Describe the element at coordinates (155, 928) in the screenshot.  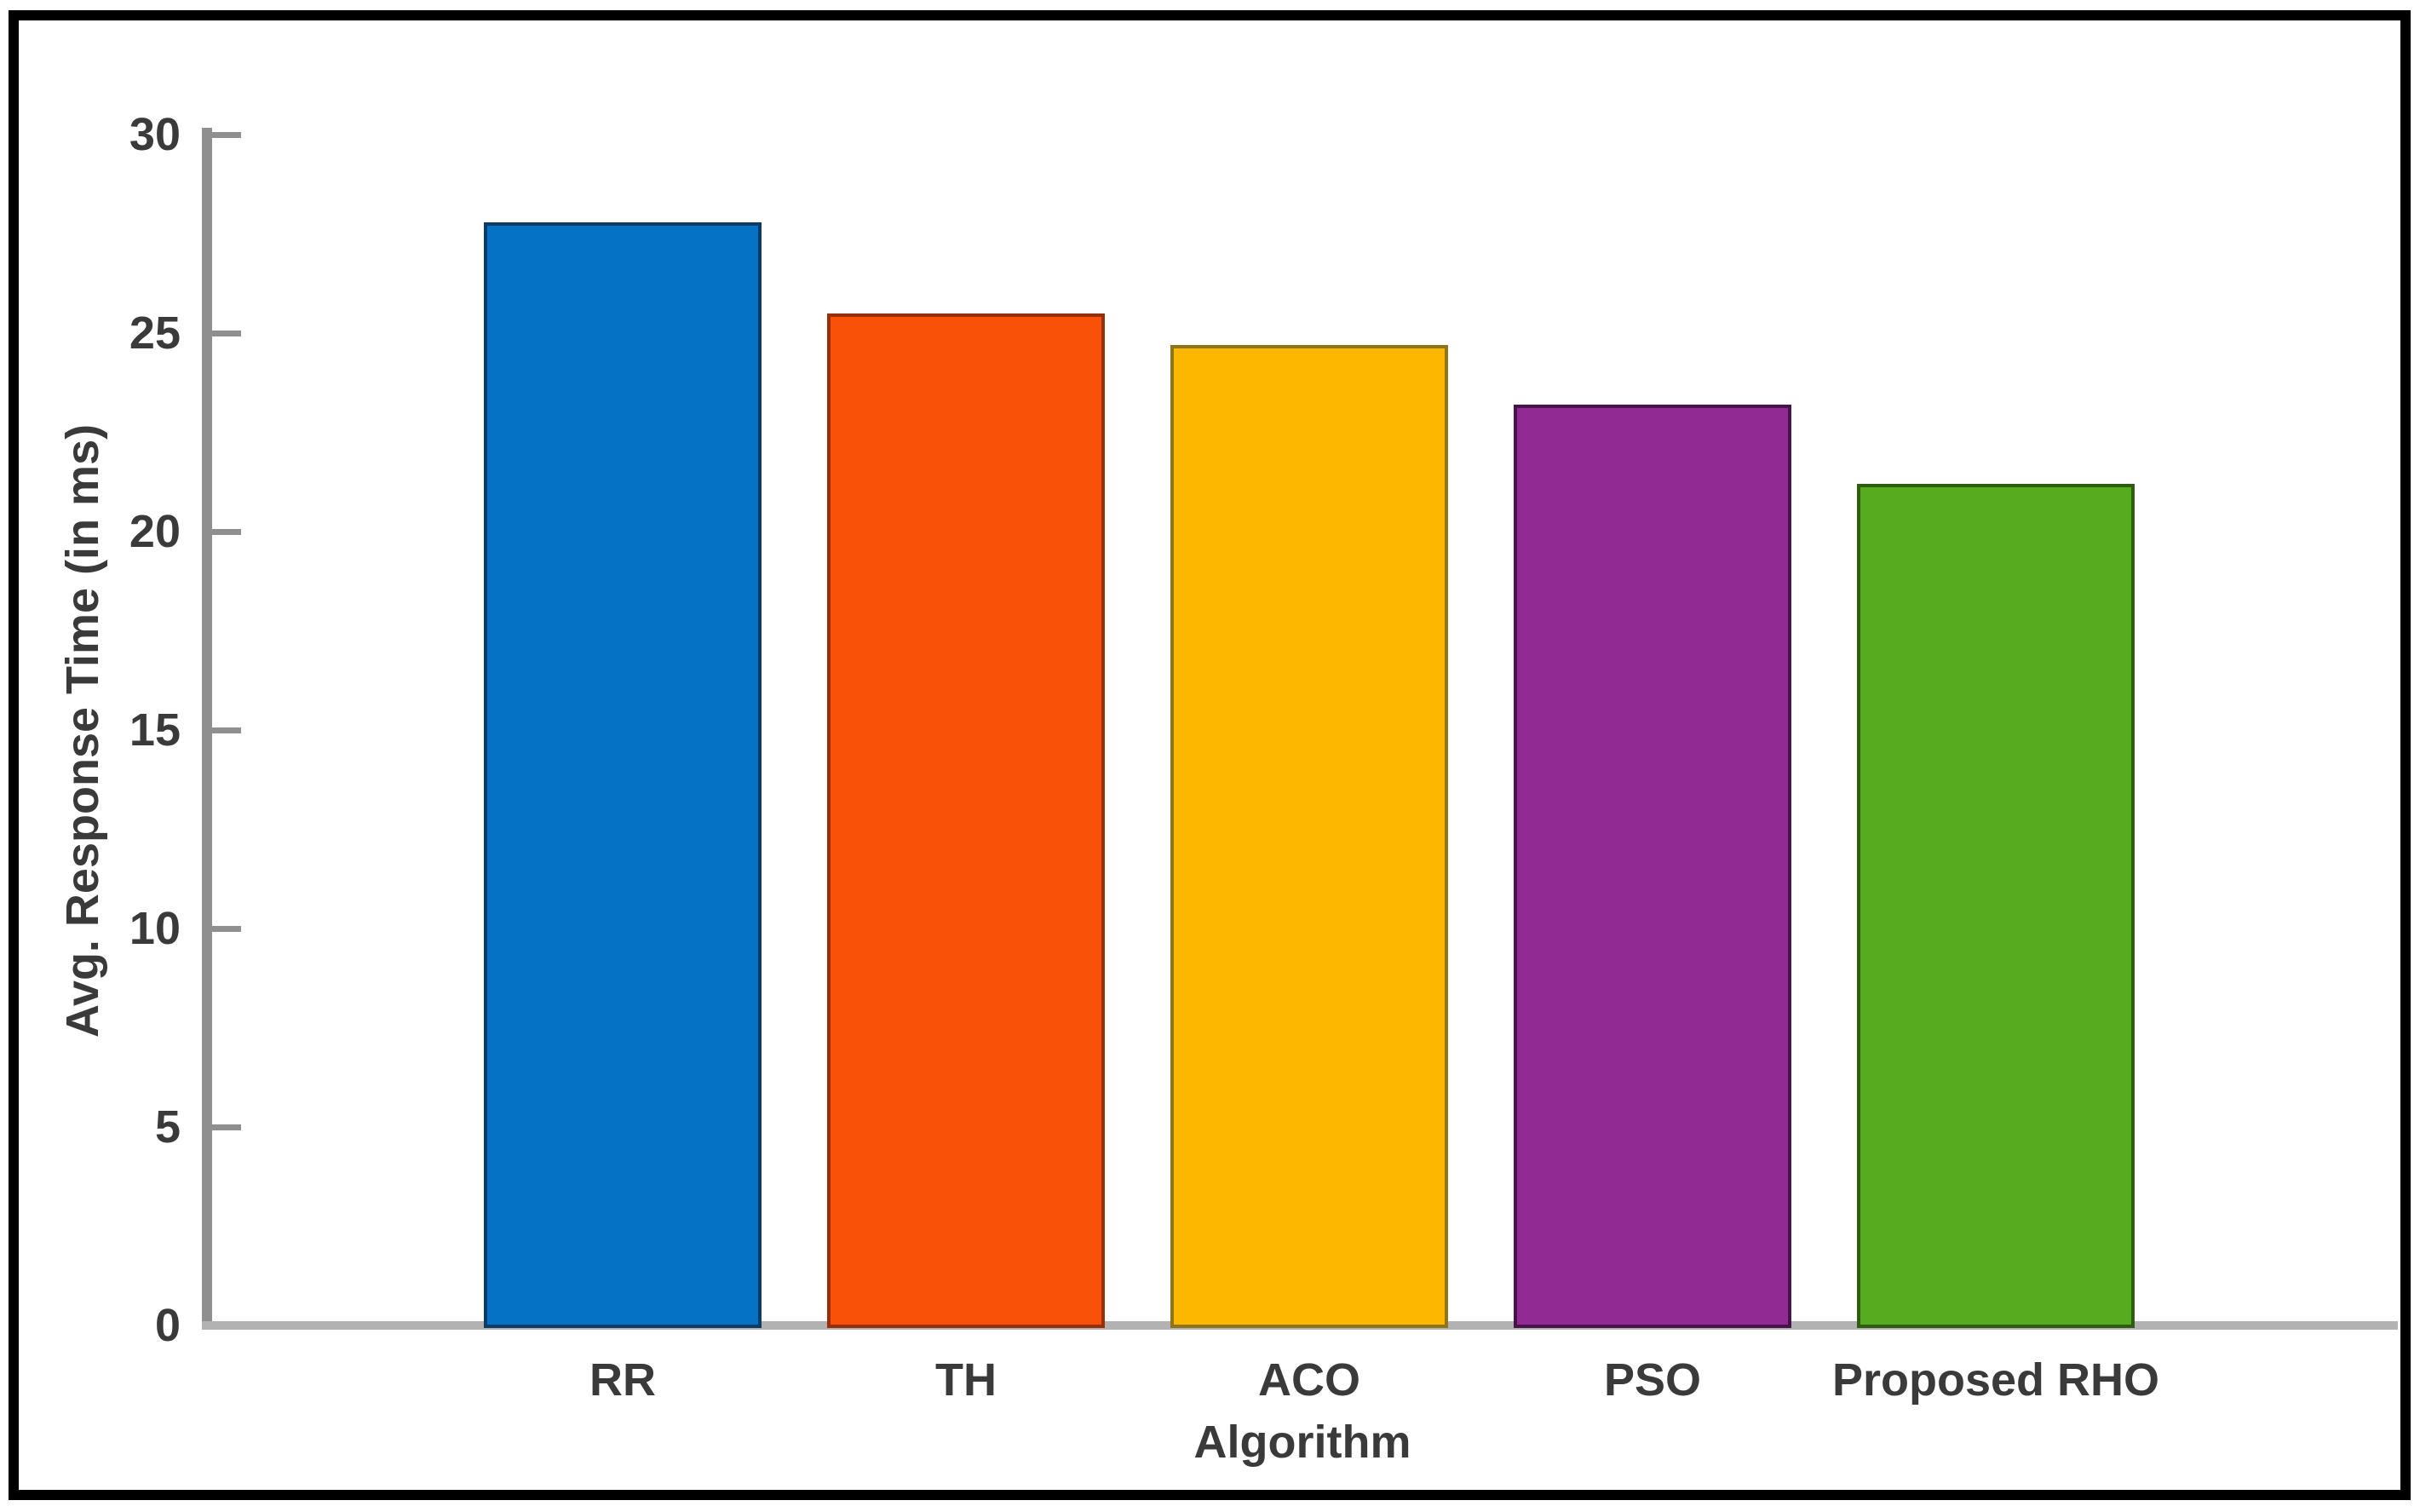
I see `y-tick-label-10: 10` at that location.